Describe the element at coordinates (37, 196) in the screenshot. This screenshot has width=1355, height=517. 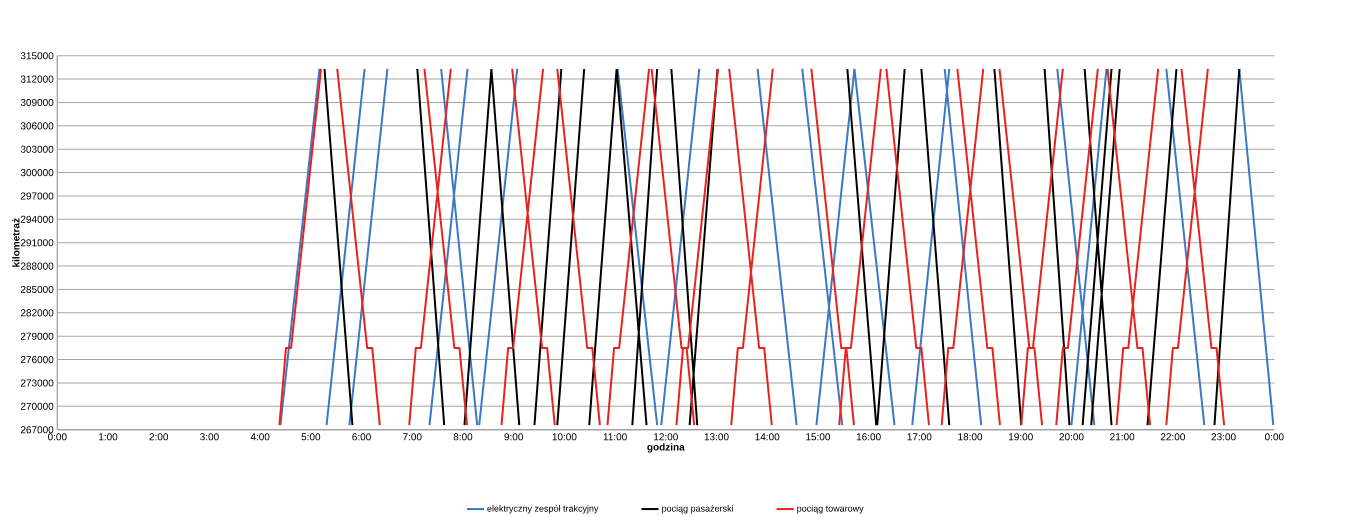
I see `y-tick-label: 297000` at that location.